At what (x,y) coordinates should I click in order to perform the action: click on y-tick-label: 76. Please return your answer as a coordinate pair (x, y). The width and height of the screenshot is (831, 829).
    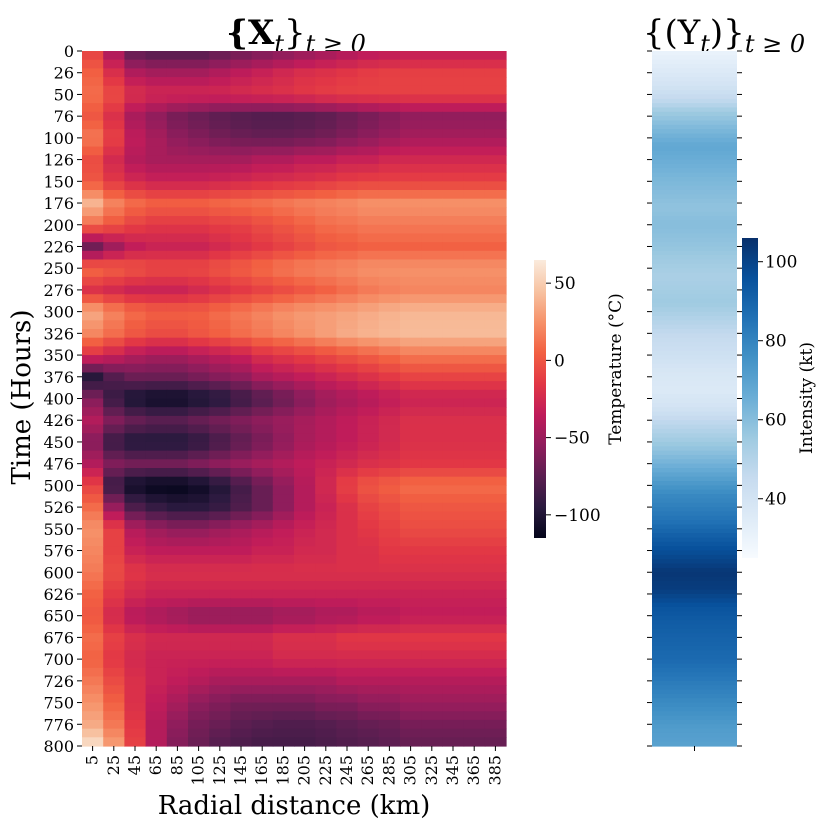
    Looking at the image, I should click on (64, 116).